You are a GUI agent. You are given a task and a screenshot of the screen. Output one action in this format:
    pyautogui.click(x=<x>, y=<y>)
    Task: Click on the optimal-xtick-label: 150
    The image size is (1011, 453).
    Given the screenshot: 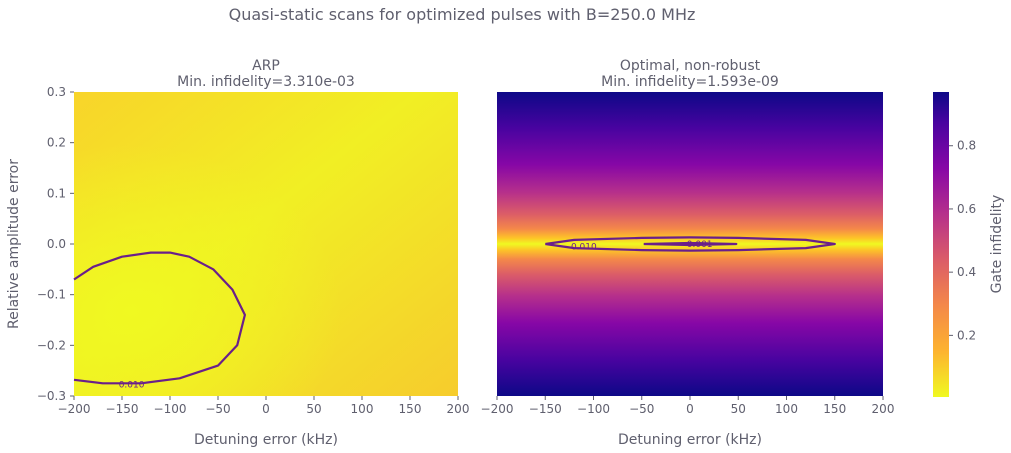 What is the action you would take?
    pyautogui.click(x=834, y=409)
    